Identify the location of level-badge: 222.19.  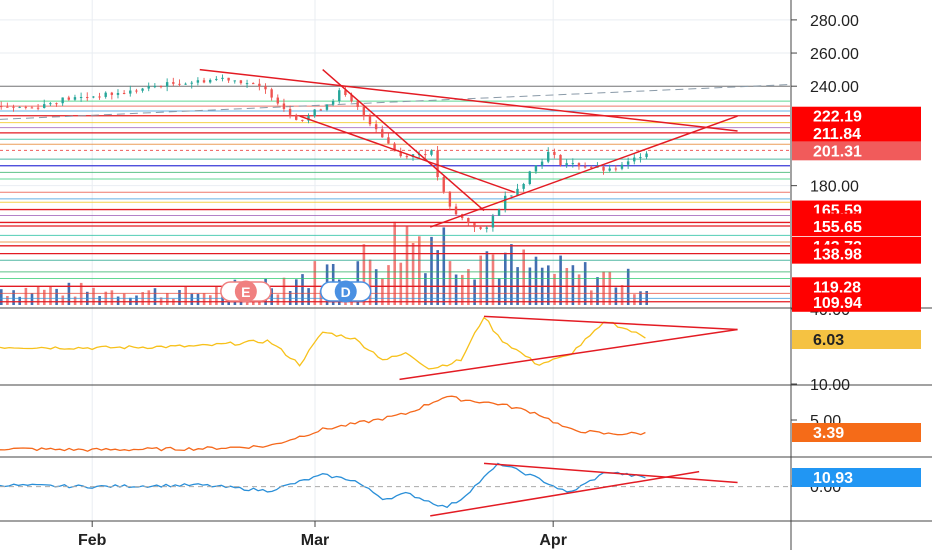
(856, 116).